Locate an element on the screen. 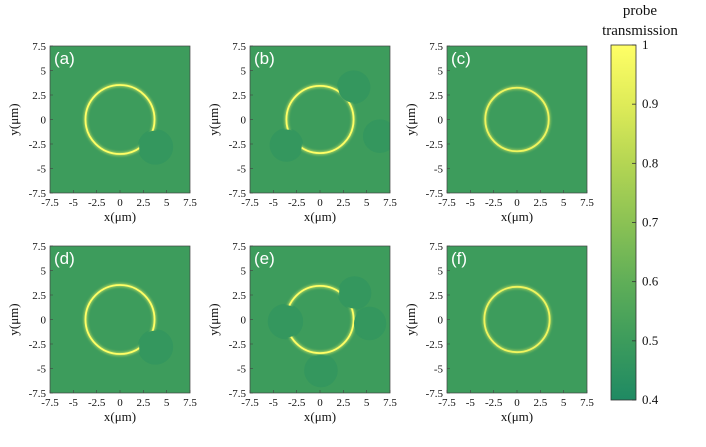 The image size is (706, 447). panel-label: (c) is located at coordinates (461, 58).